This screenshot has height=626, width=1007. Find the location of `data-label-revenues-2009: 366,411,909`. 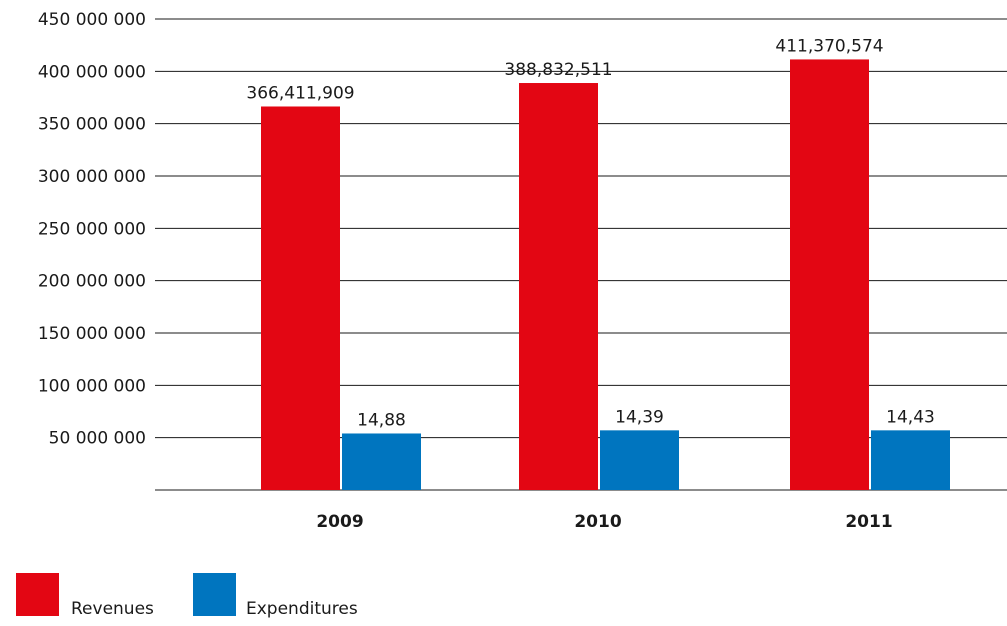

data-label-revenues-2009: 366,411,909 is located at coordinates (300, 93).